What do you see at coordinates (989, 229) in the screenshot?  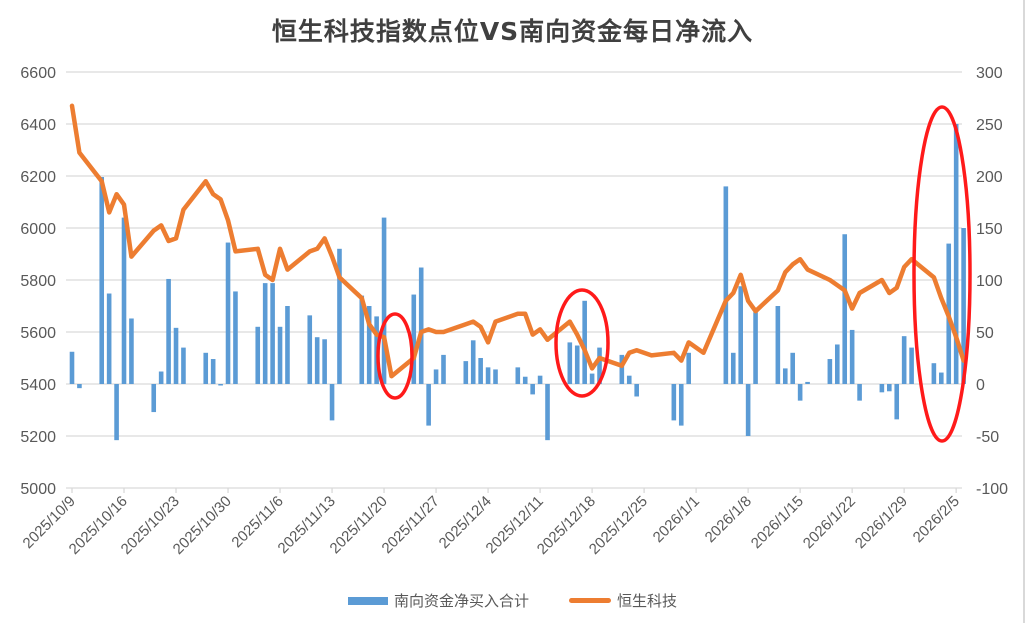 I see `right-axis-tick-label: 150` at bounding box center [989, 229].